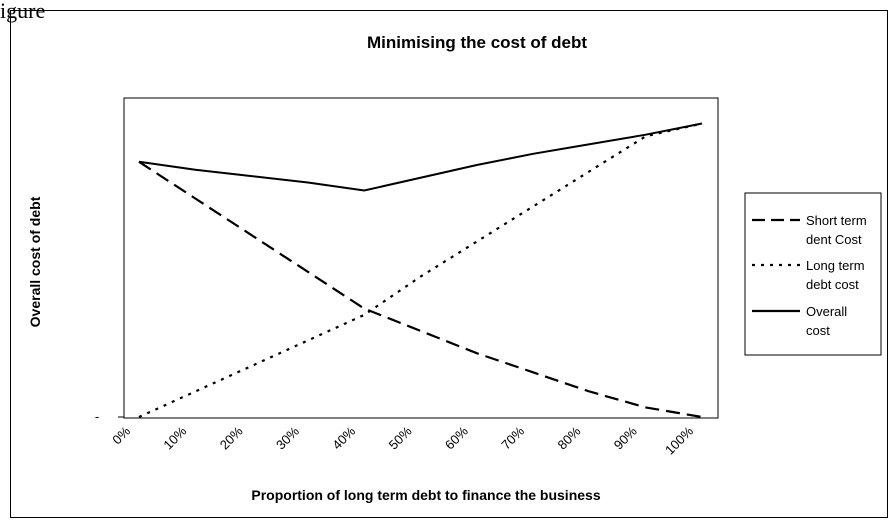 This screenshot has width=892, height=522. Describe the element at coordinates (97, 416) in the screenshot. I see `y-tick-label: -` at that location.